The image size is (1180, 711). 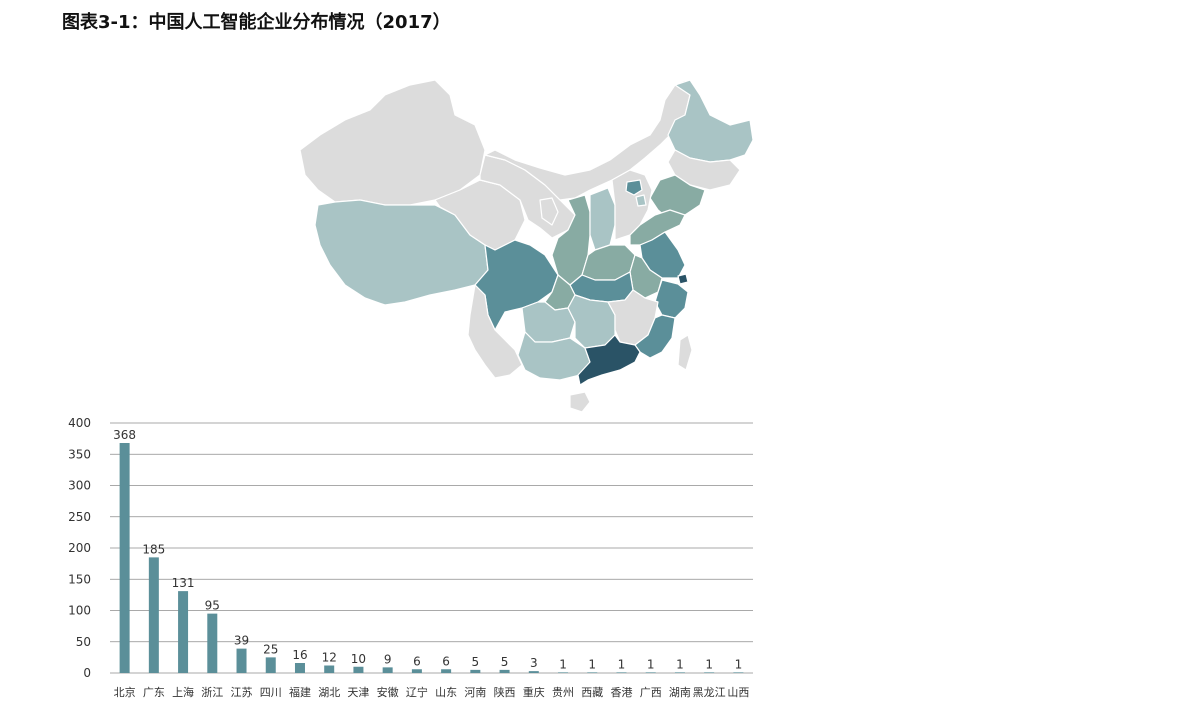 I want to click on map-region-xinjiang, so click(x=392, y=142).